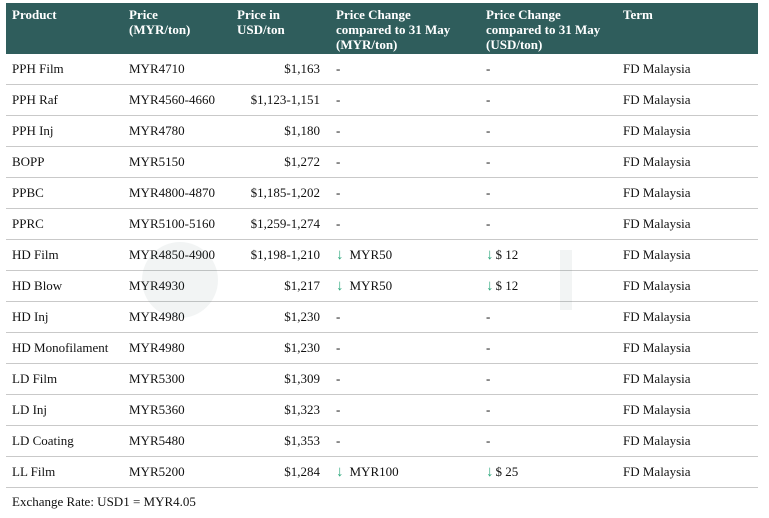  What do you see at coordinates (280, 100) in the screenshot?
I see `cell-price-usd: $1,123-1,151` at bounding box center [280, 100].